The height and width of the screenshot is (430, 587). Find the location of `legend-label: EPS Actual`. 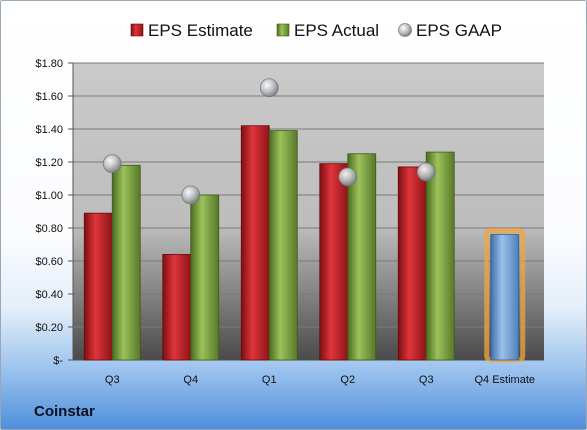

legend-label: EPS Actual is located at coordinates (336, 30).